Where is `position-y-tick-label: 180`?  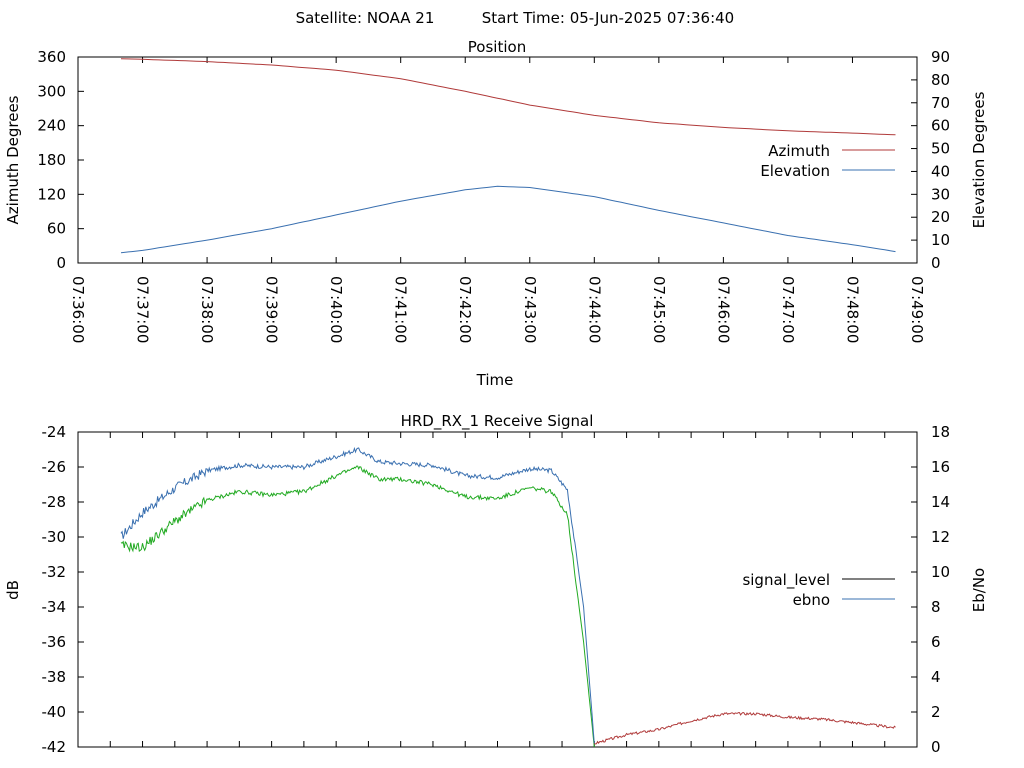
position-y-tick-label: 180 is located at coordinates (51, 160).